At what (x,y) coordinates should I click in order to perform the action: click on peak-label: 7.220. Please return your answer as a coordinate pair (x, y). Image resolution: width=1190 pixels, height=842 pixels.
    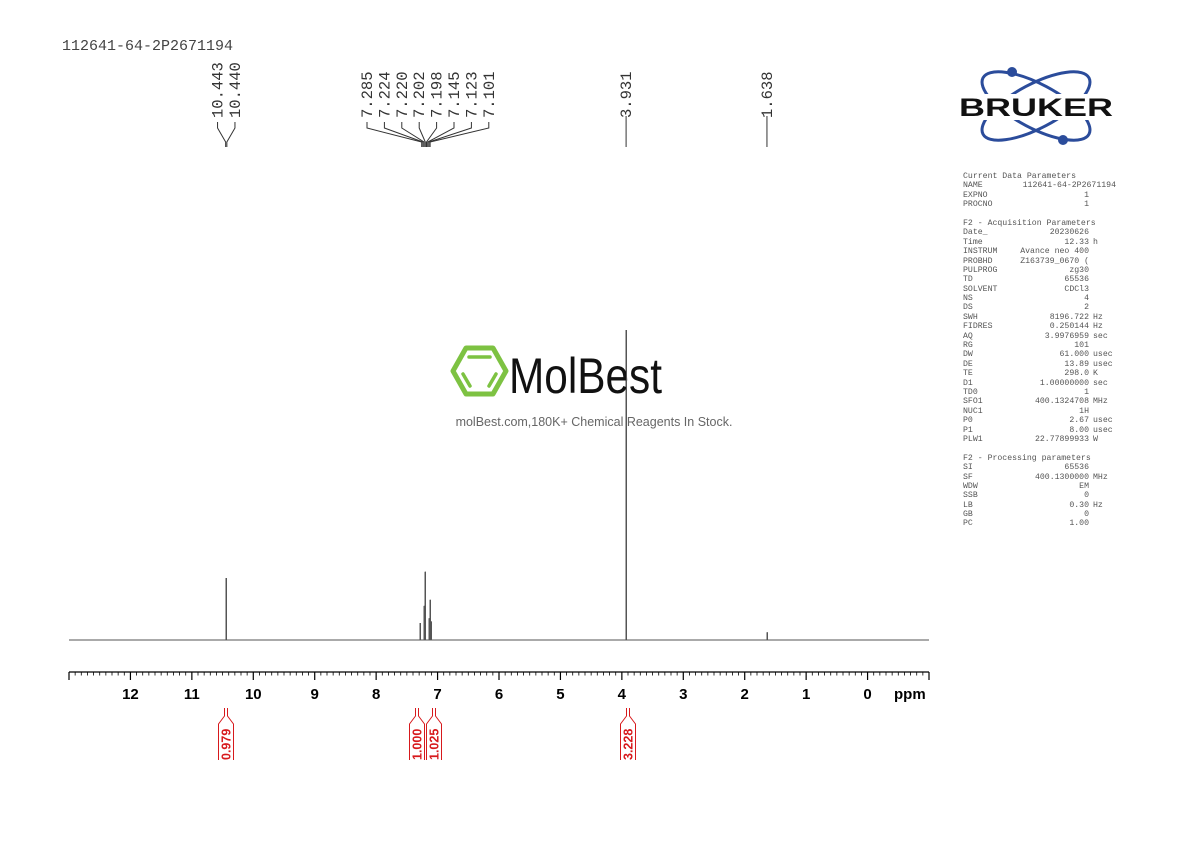
    Looking at the image, I should click on (403, 94).